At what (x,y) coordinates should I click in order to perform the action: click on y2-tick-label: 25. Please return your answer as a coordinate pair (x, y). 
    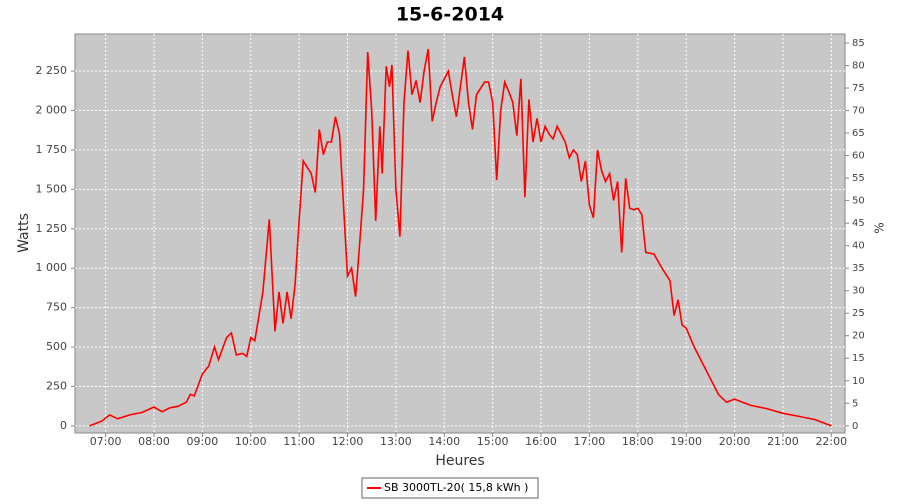
    Looking at the image, I should click on (858, 313).